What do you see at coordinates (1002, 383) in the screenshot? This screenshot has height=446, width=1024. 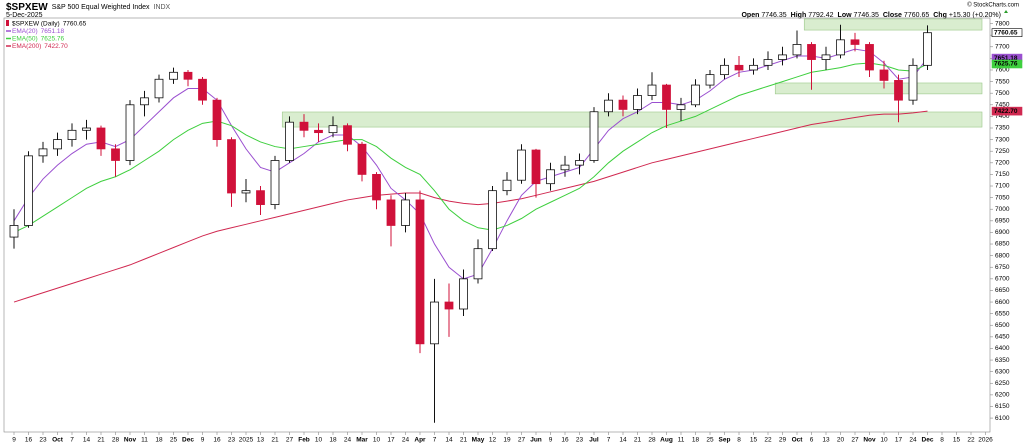 I see `y-tick-label: 6250` at bounding box center [1002, 383].